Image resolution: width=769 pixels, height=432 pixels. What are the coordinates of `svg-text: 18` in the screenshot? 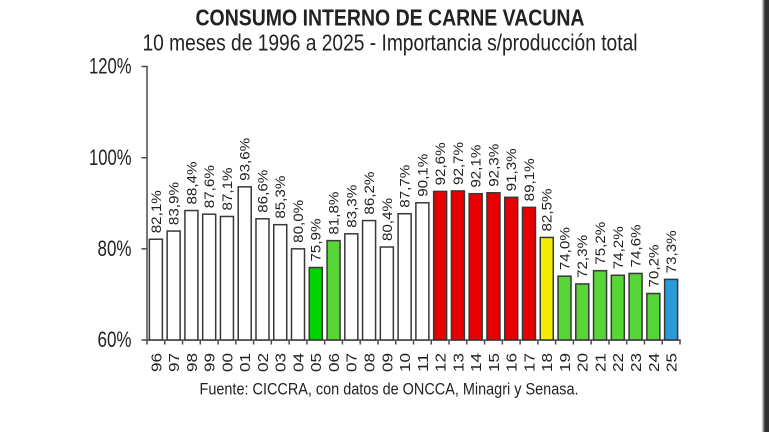 It's located at (547, 362).